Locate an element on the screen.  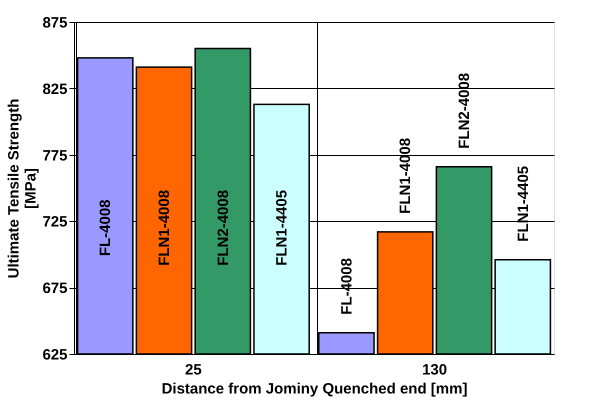
y-tick-label: 725 is located at coordinates (55, 222).